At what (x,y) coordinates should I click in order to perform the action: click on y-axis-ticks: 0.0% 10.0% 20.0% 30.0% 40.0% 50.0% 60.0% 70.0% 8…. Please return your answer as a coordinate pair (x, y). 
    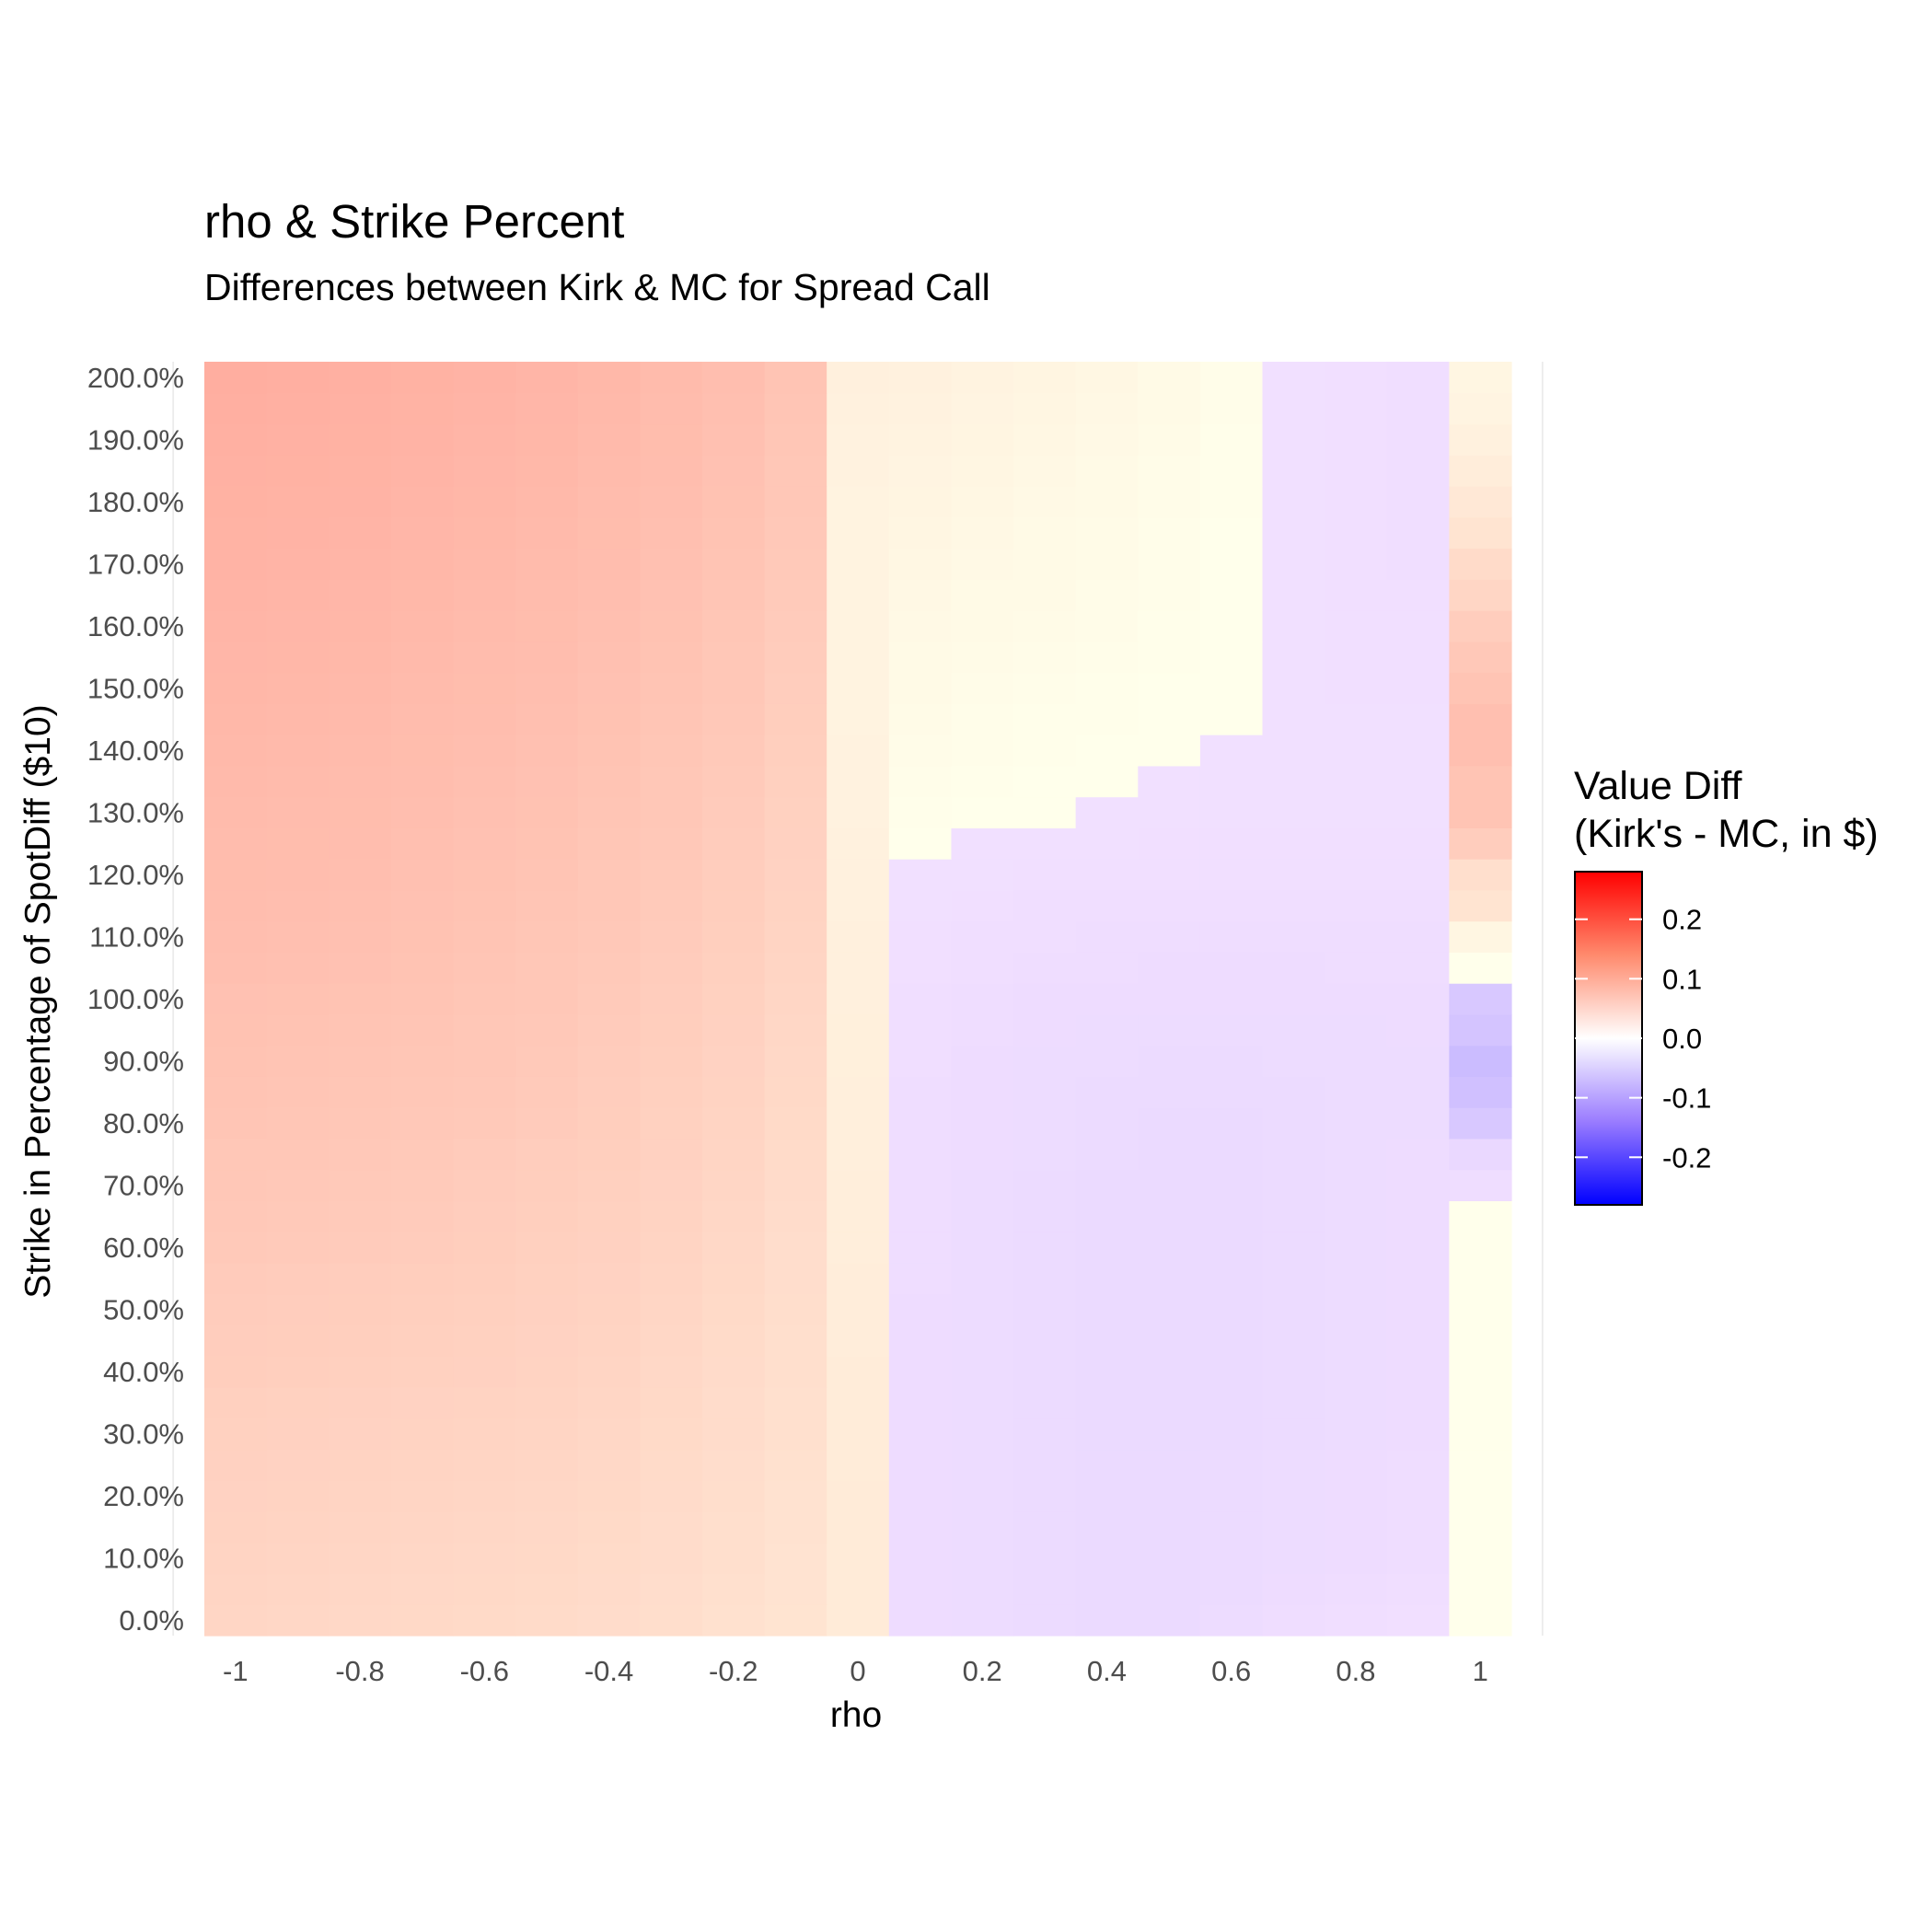
    Looking at the image, I should click on (135, 999).